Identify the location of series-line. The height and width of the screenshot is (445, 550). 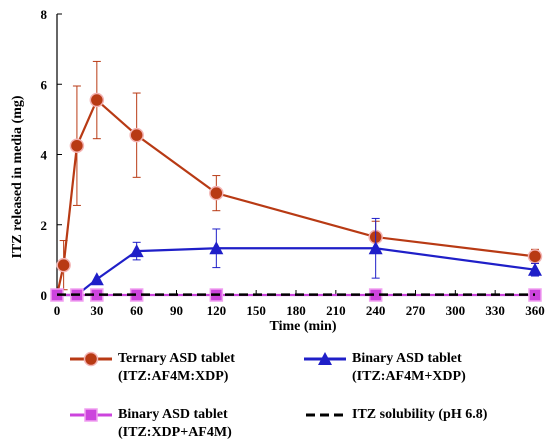
(296, 272).